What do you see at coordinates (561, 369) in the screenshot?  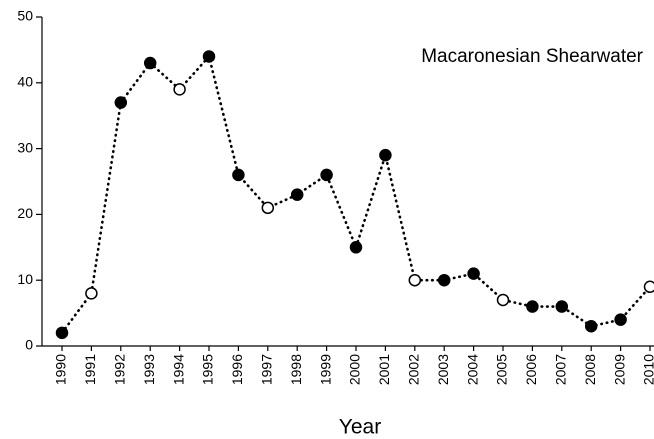 I see `x-tick-label: 2007` at bounding box center [561, 369].